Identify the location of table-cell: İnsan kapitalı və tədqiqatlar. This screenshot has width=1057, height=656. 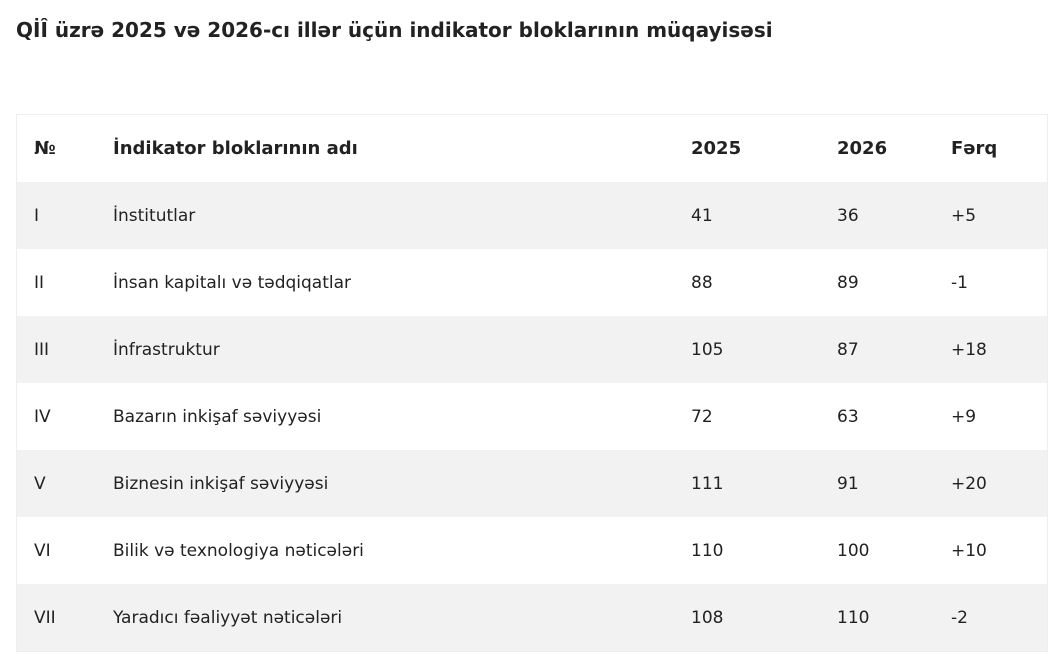
(232, 282).